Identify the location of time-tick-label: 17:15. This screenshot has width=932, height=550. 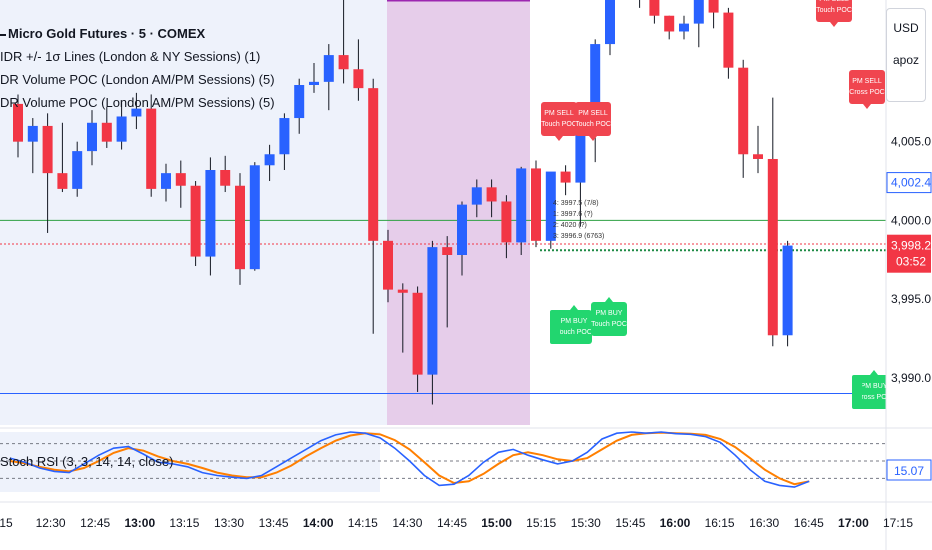
(898, 523).